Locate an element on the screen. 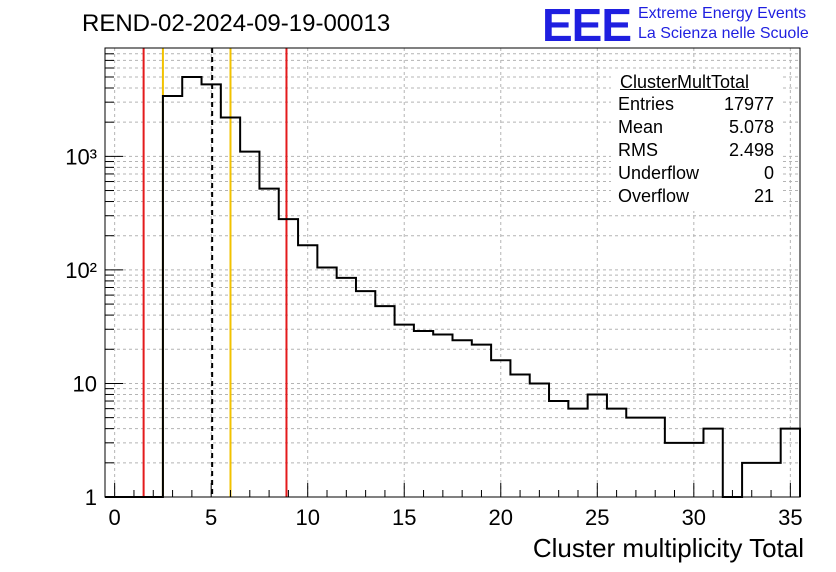 The width and height of the screenshot is (836, 572). stats-label: RMS is located at coordinates (638, 150).